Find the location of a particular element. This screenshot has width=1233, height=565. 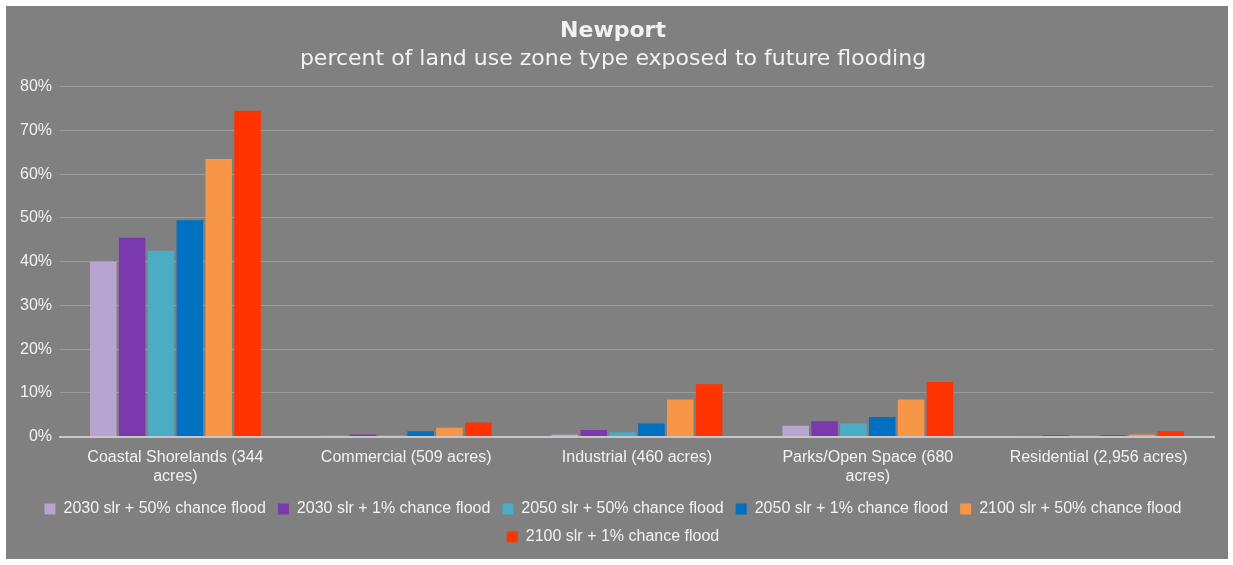

y-tick-label: 70% is located at coordinates (36, 129).